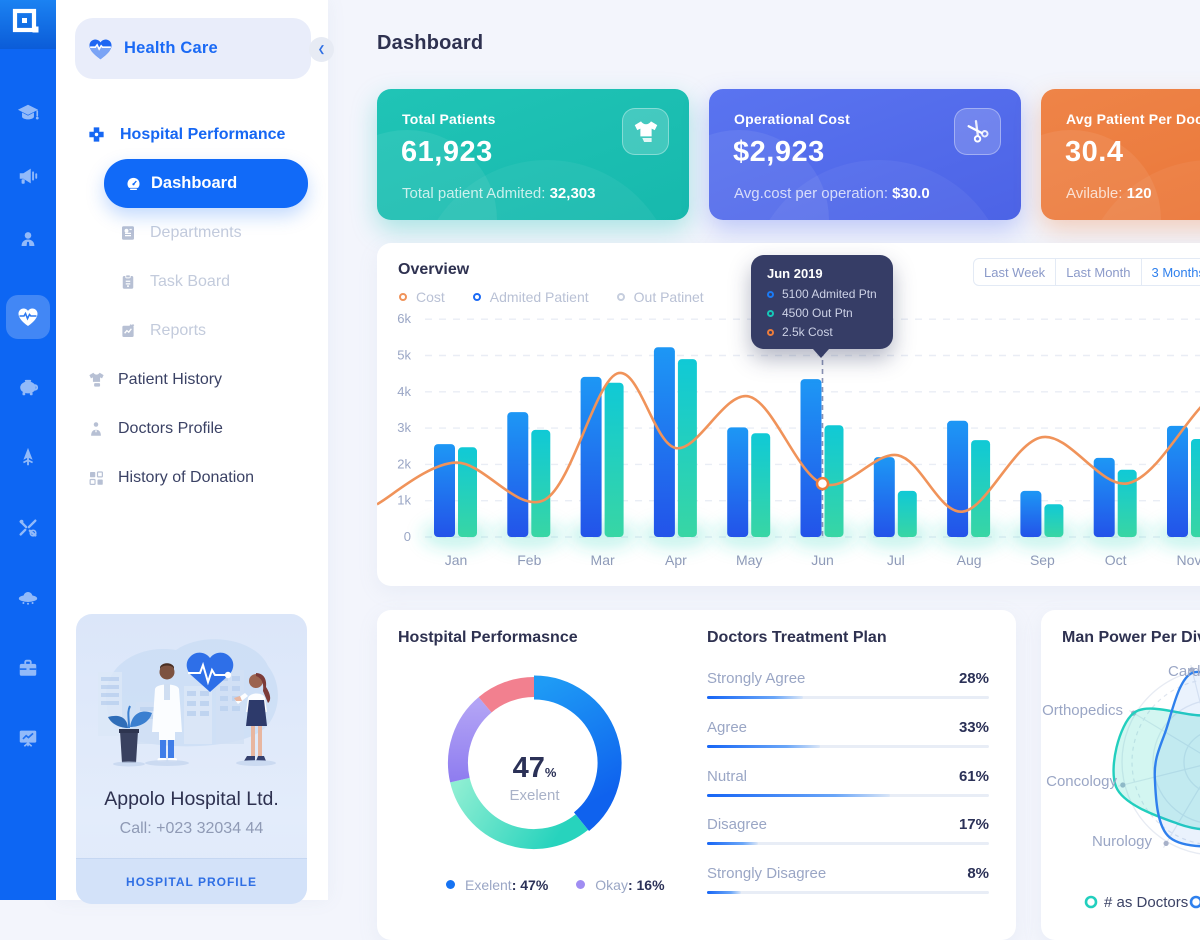  I want to click on svg-text: Apr, so click(676, 560).